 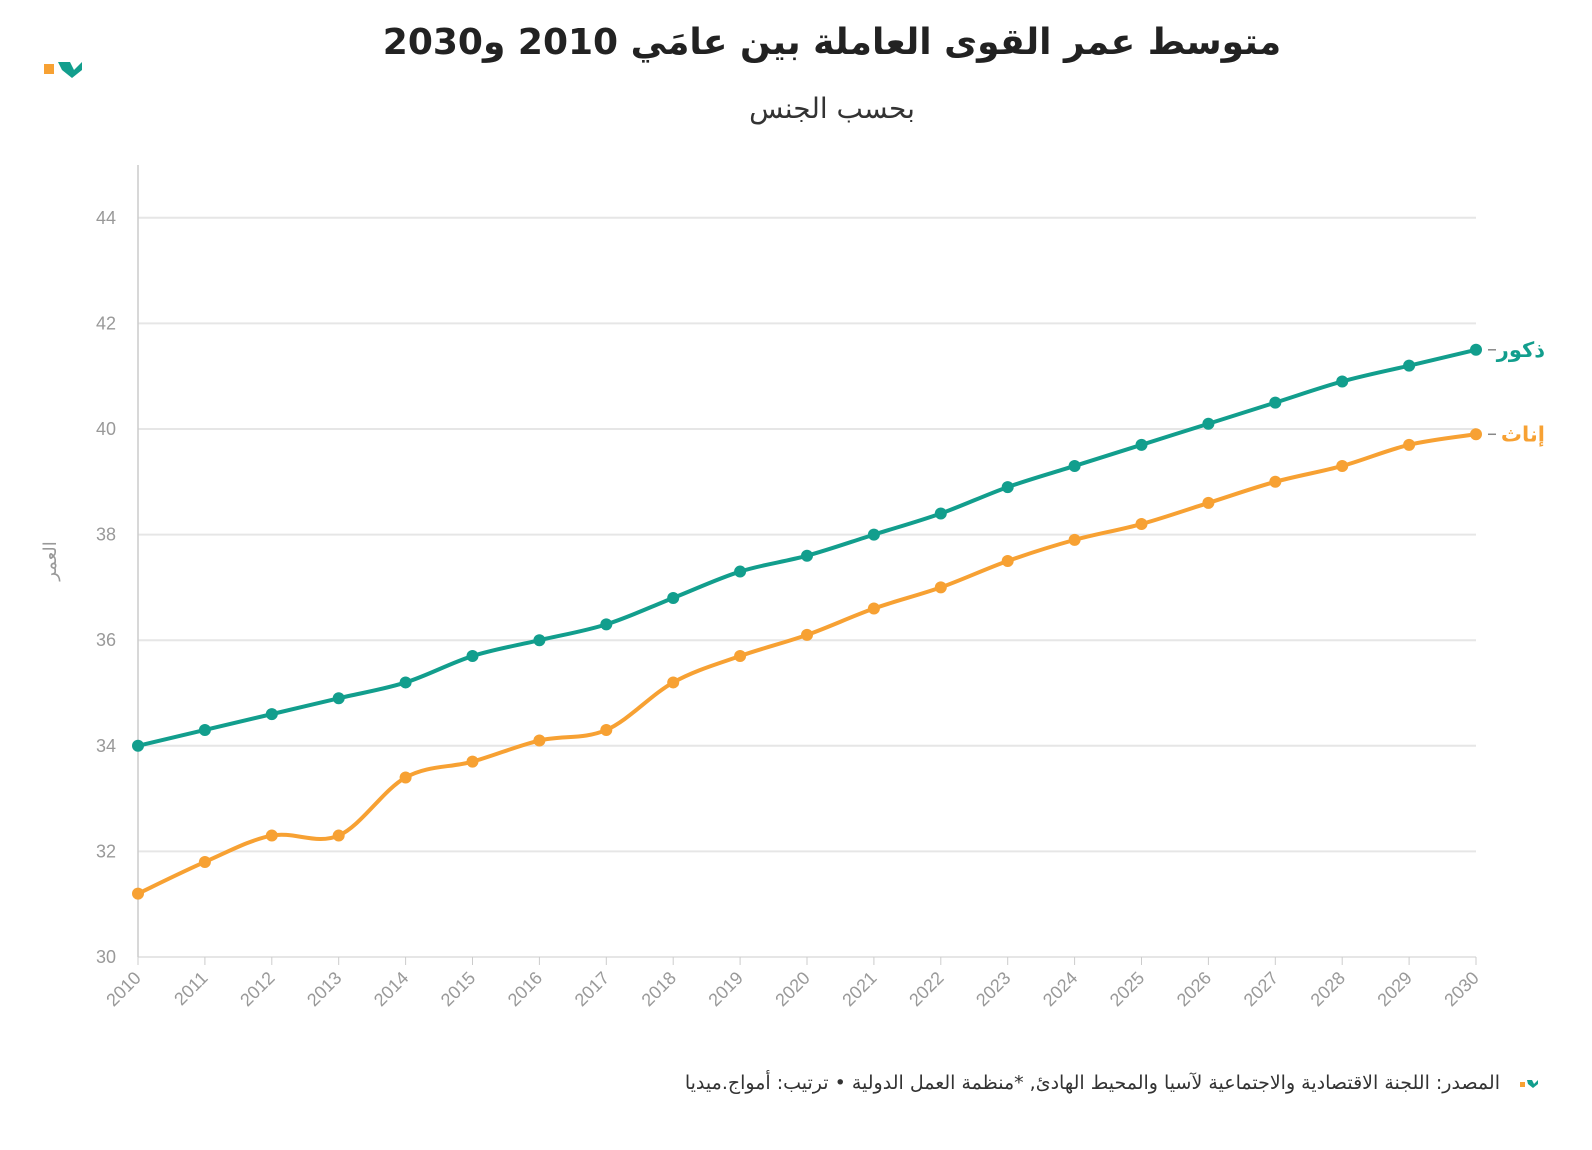 What do you see at coordinates (859, 989) in the screenshot?
I see `x-tick-label: 2021` at bounding box center [859, 989].